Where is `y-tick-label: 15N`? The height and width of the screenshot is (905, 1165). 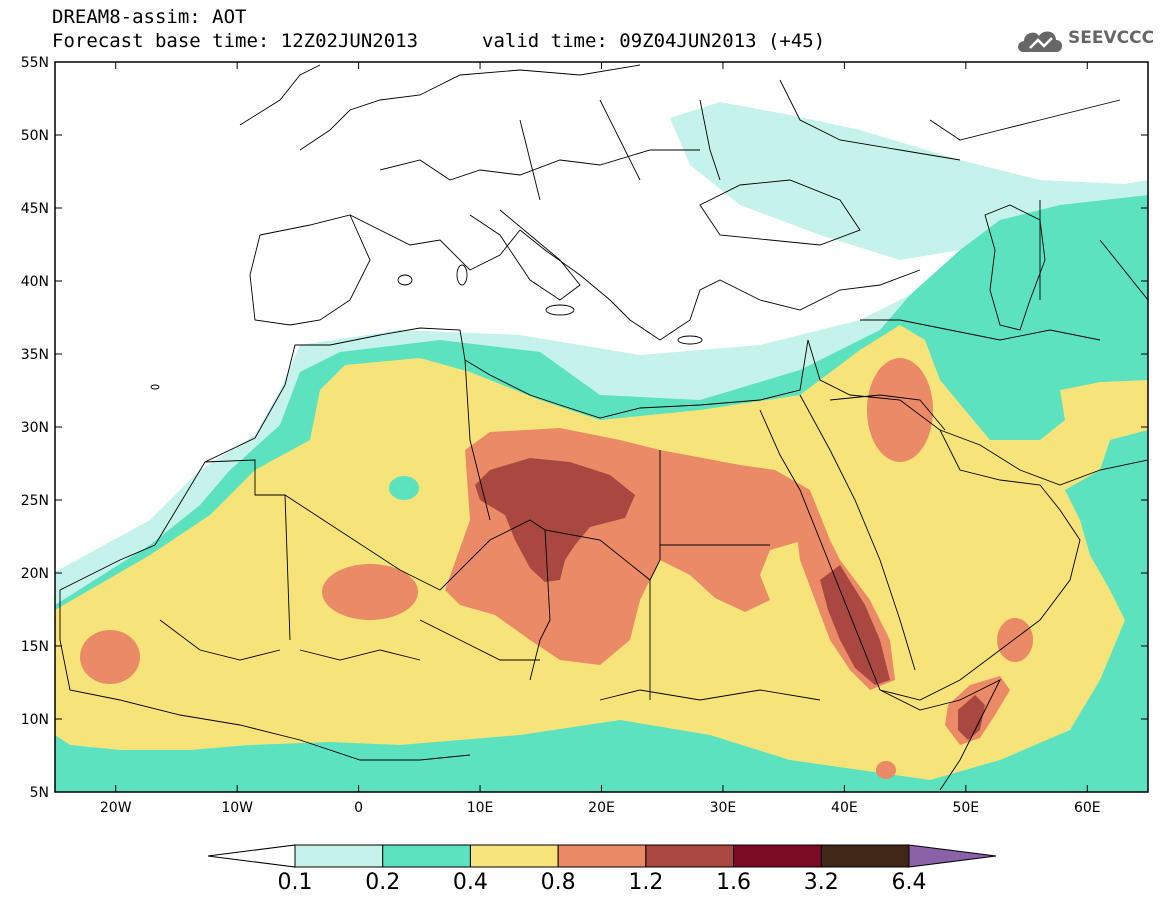 y-tick-label: 15N is located at coordinates (35, 647).